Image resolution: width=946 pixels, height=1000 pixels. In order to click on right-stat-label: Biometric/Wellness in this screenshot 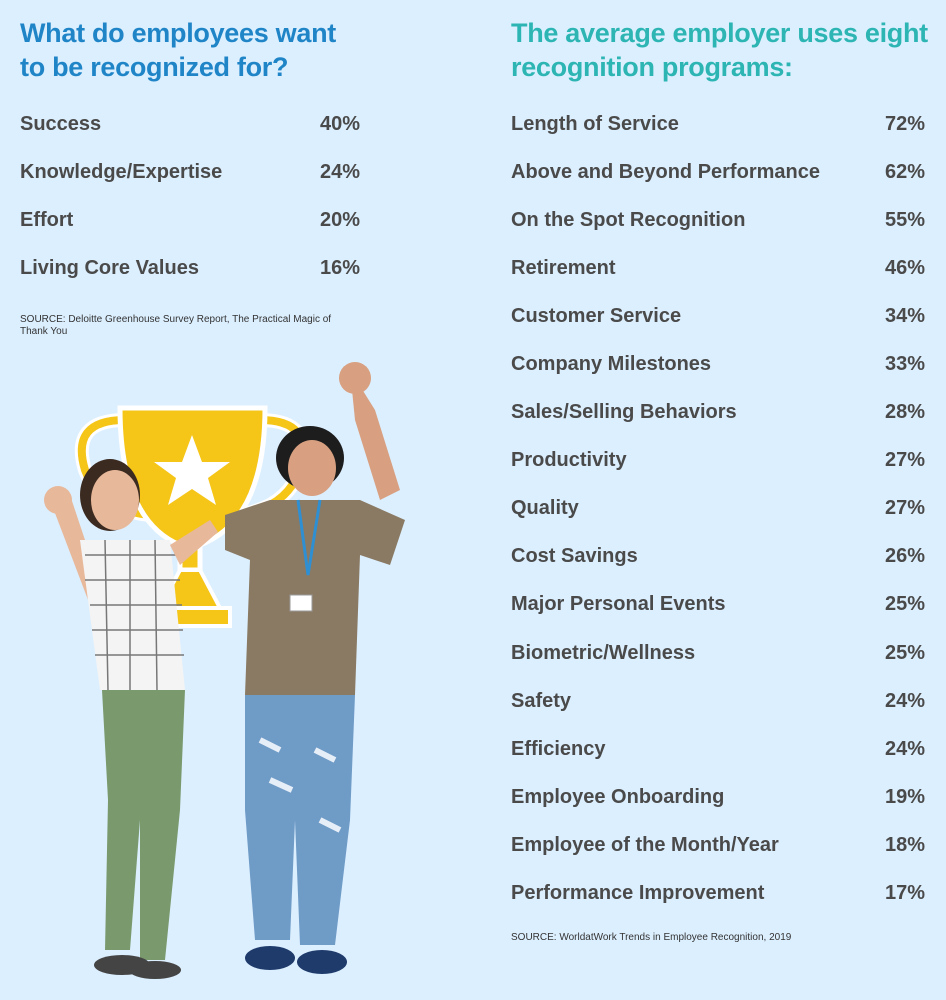, I will do `click(603, 652)`.